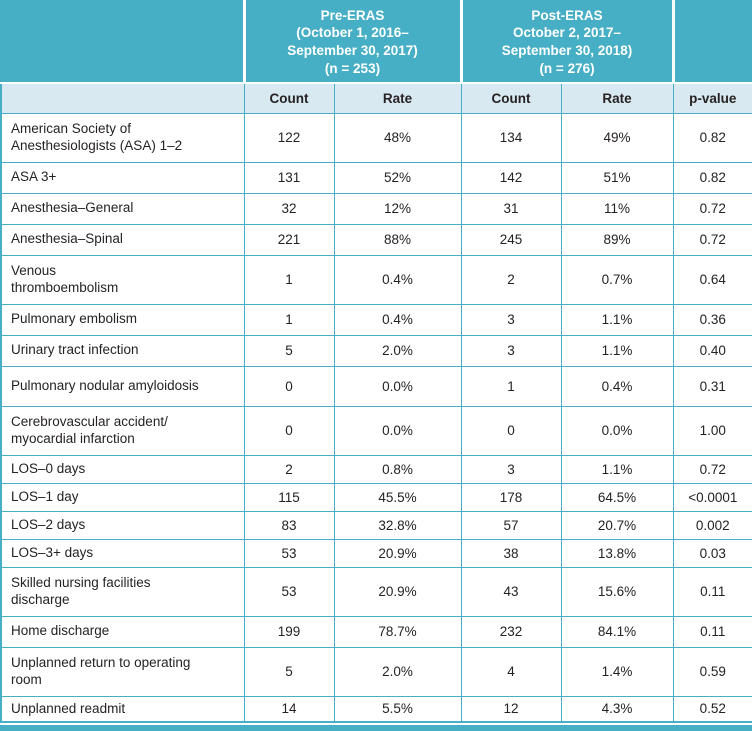 The width and height of the screenshot is (752, 731). Describe the element at coordinates (511, 591) in the screenshot. I see `post-count-cell: 43` at that location.